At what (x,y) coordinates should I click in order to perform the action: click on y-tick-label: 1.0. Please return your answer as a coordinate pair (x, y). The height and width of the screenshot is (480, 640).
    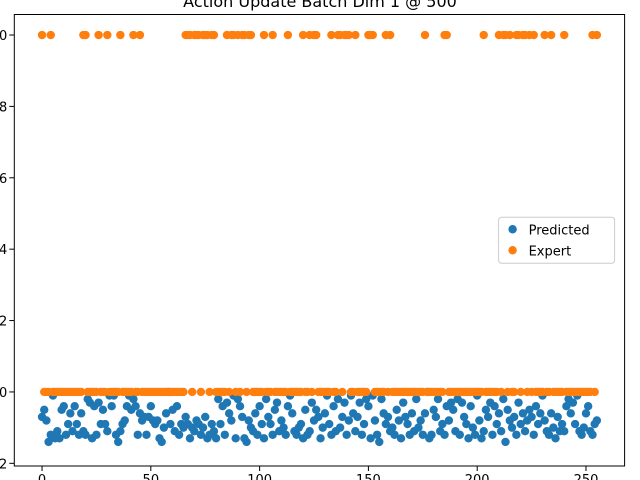
    Looking at the image, I should click on (3, 36).